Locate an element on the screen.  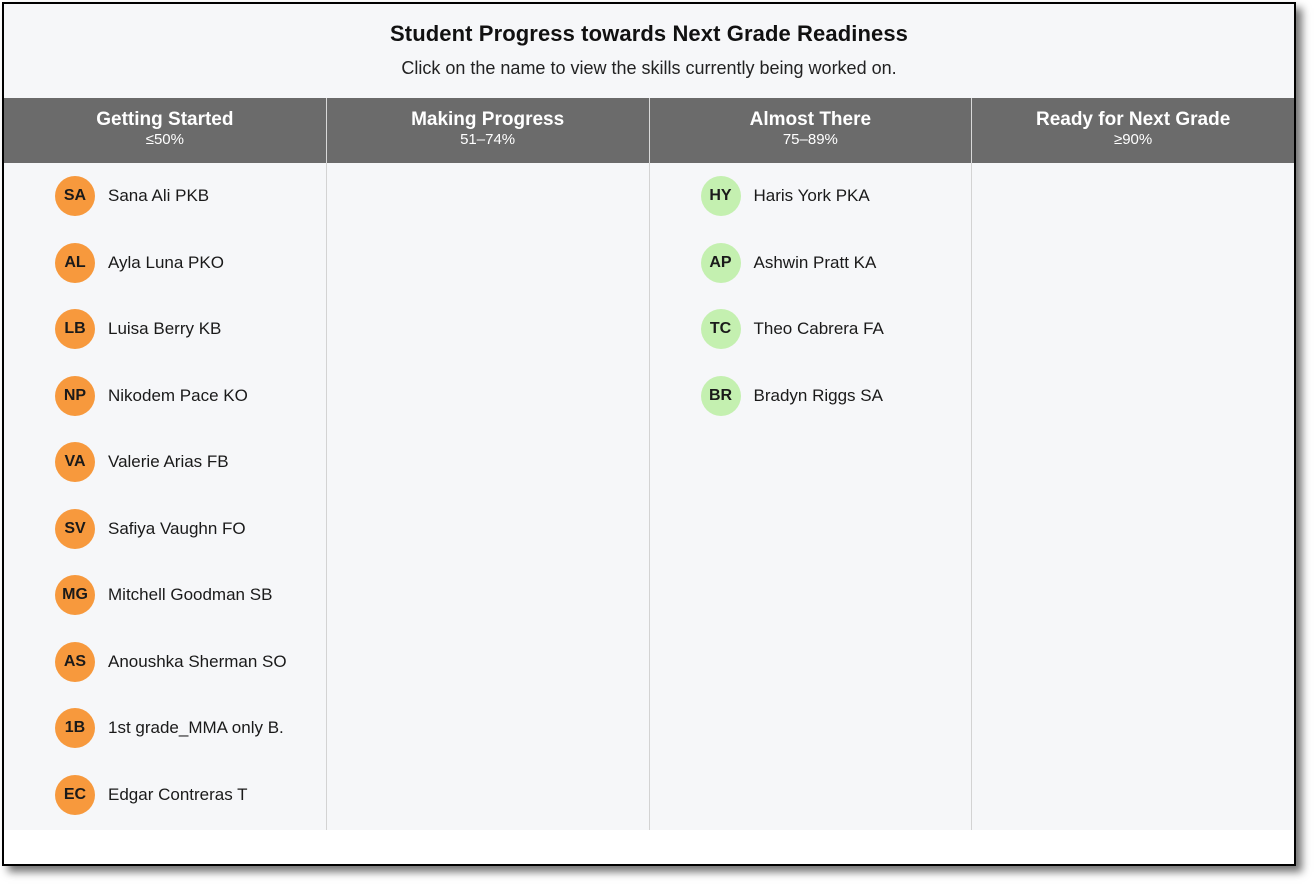
column-range: ≥90% is located at coordinates (1133, 139).